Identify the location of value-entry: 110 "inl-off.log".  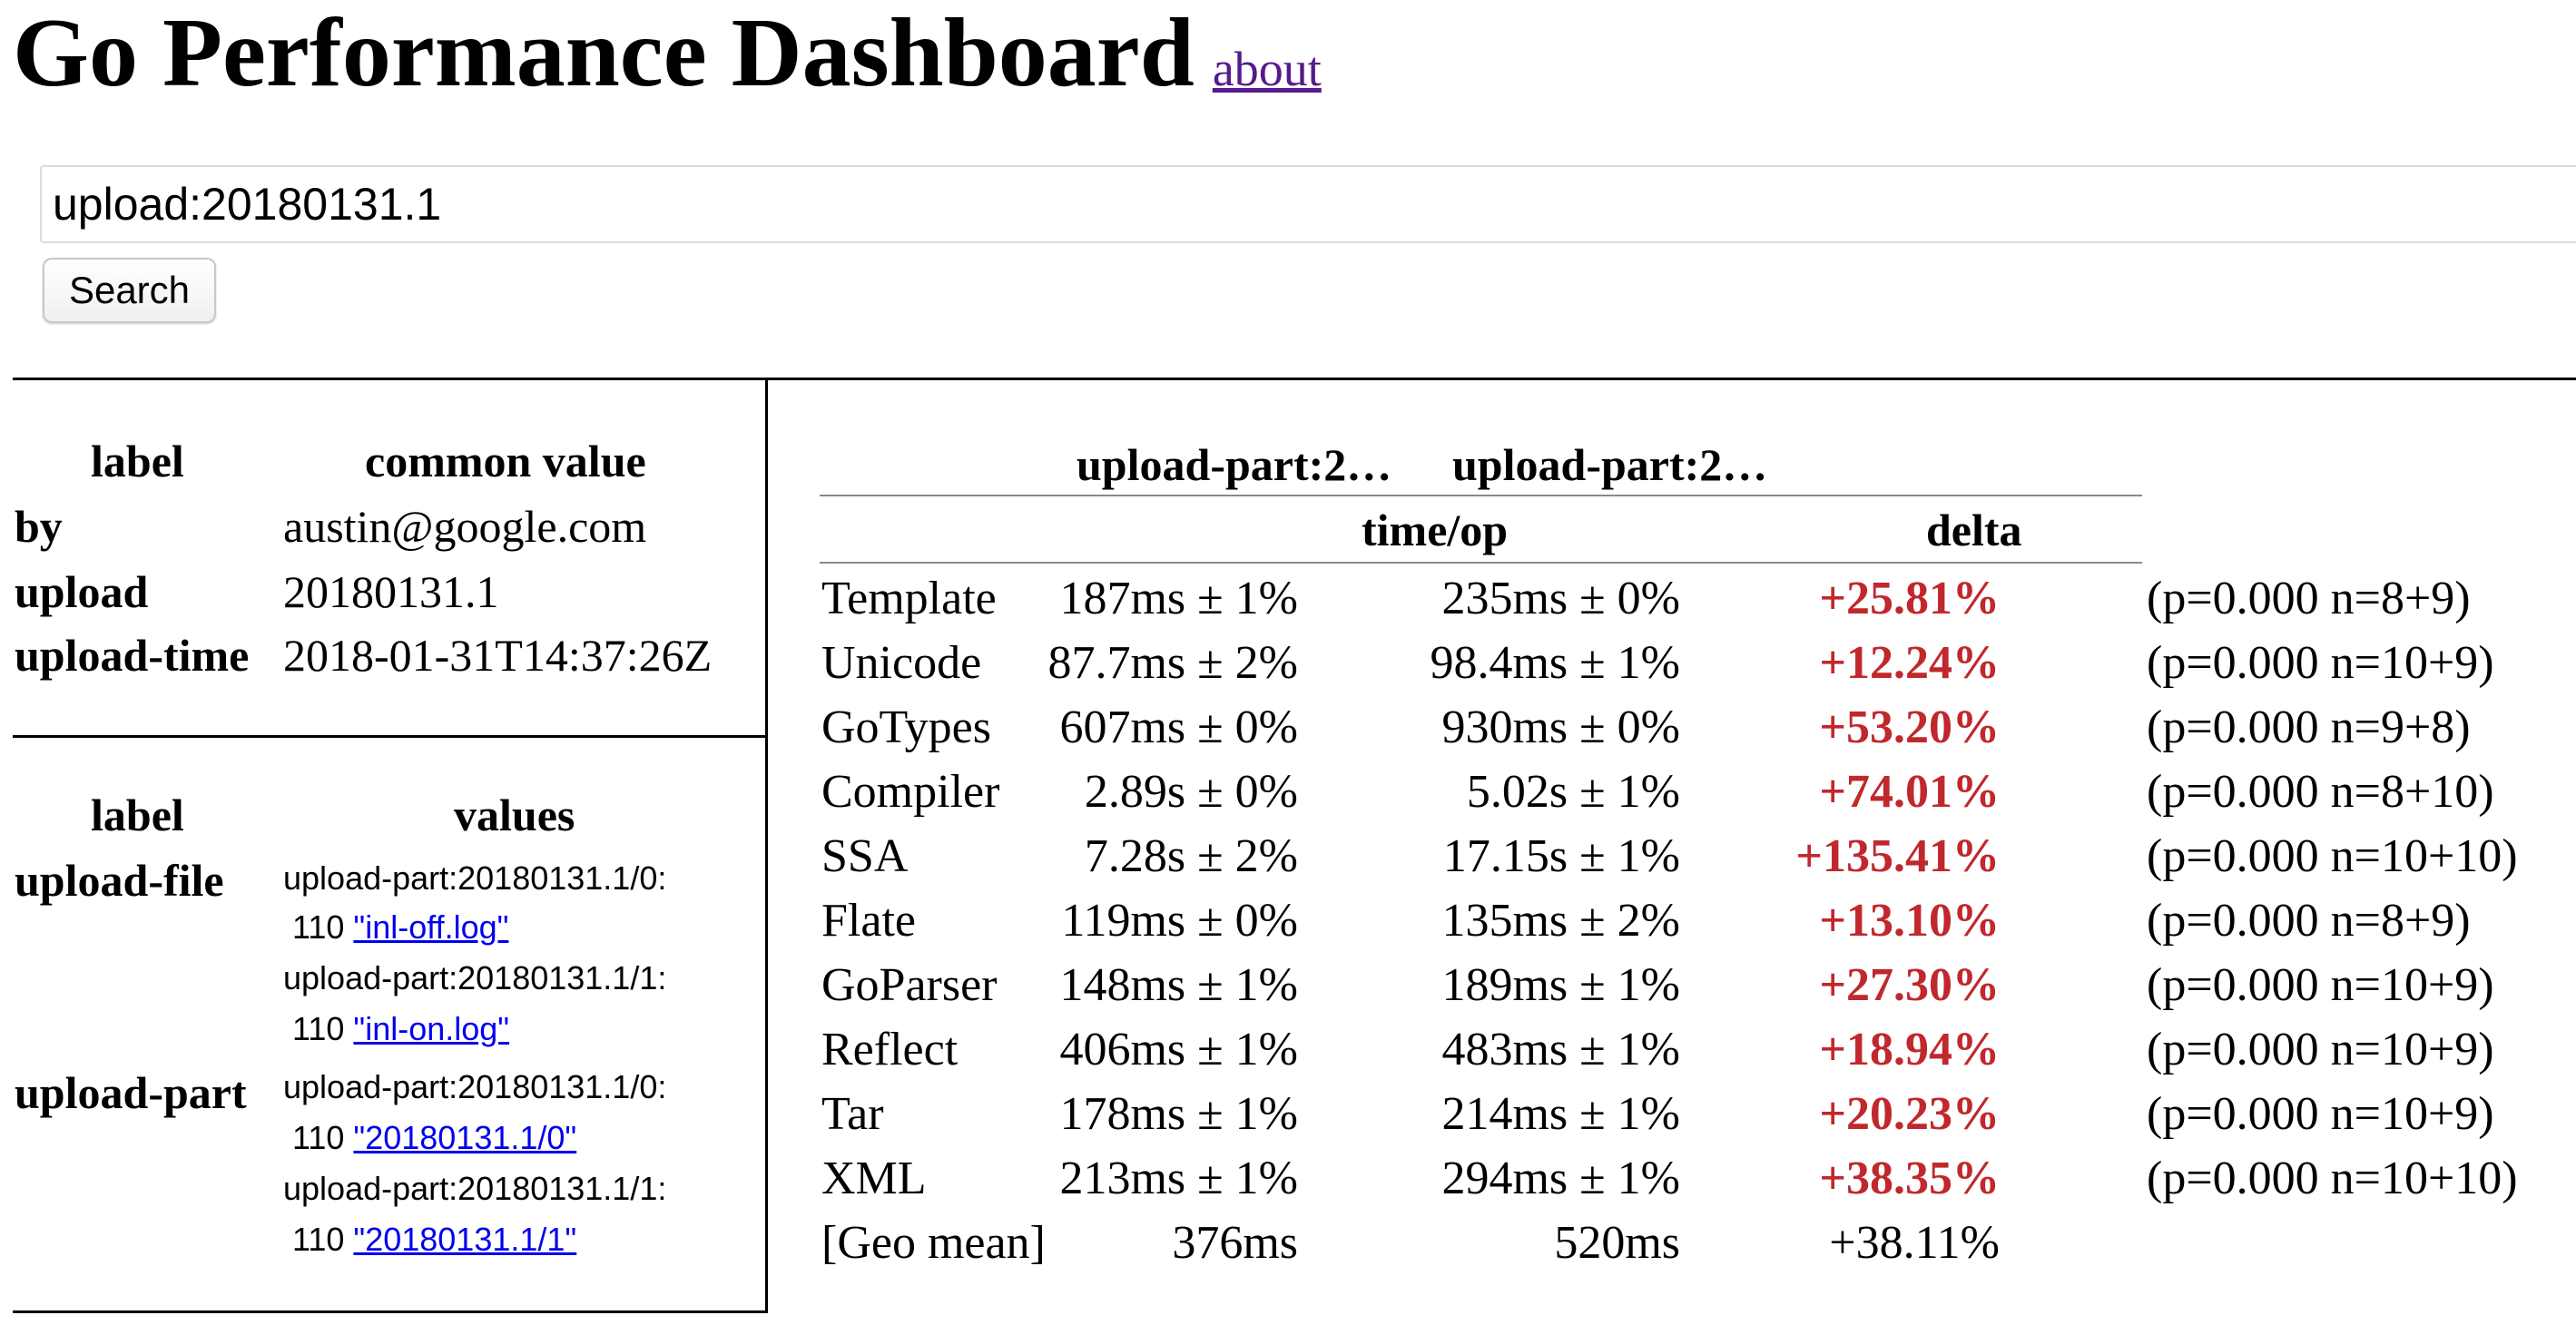
(400, 927).